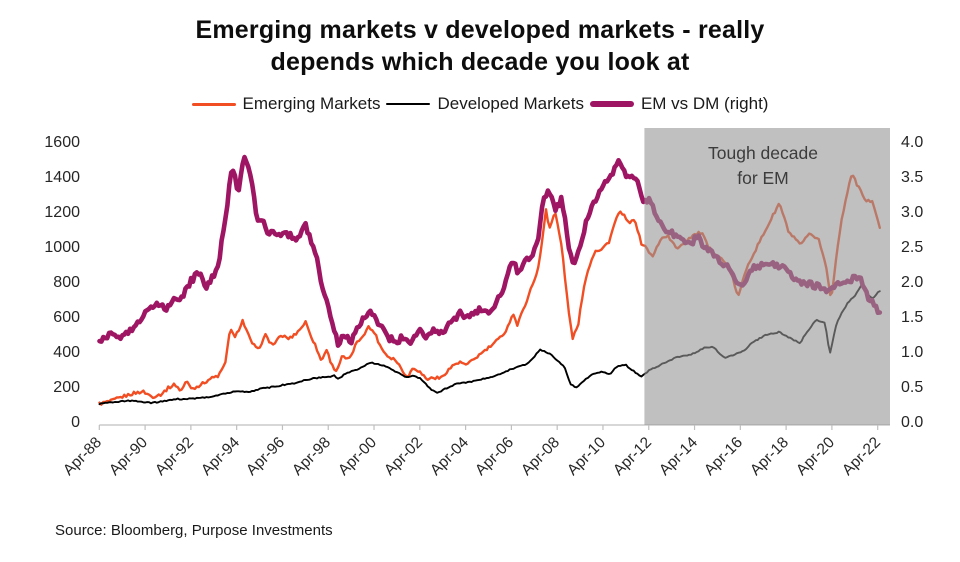 The image size is (960, 562). I want to click on legend-swatch-em-vs-dm-right, so click(611, 104).